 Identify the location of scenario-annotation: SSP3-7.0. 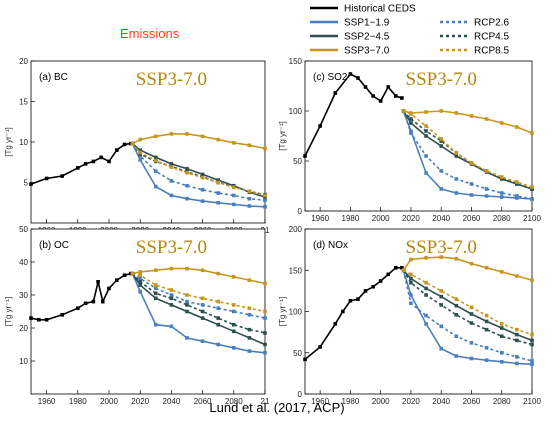
(441, 247).